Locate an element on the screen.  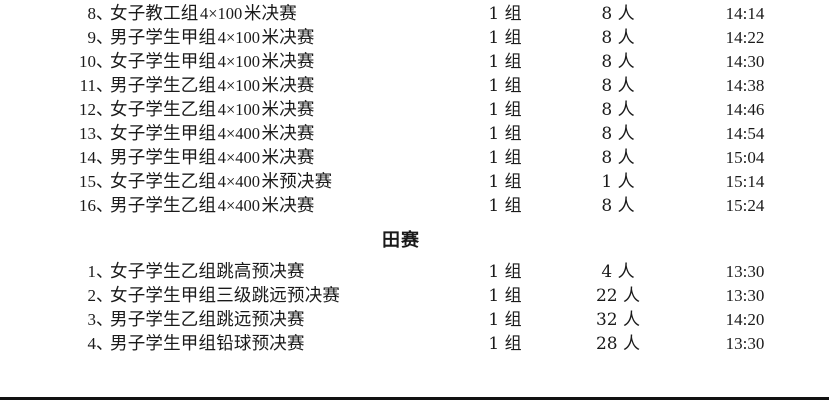
event-start-time: 14:54 is located at coordinates (745, 133).